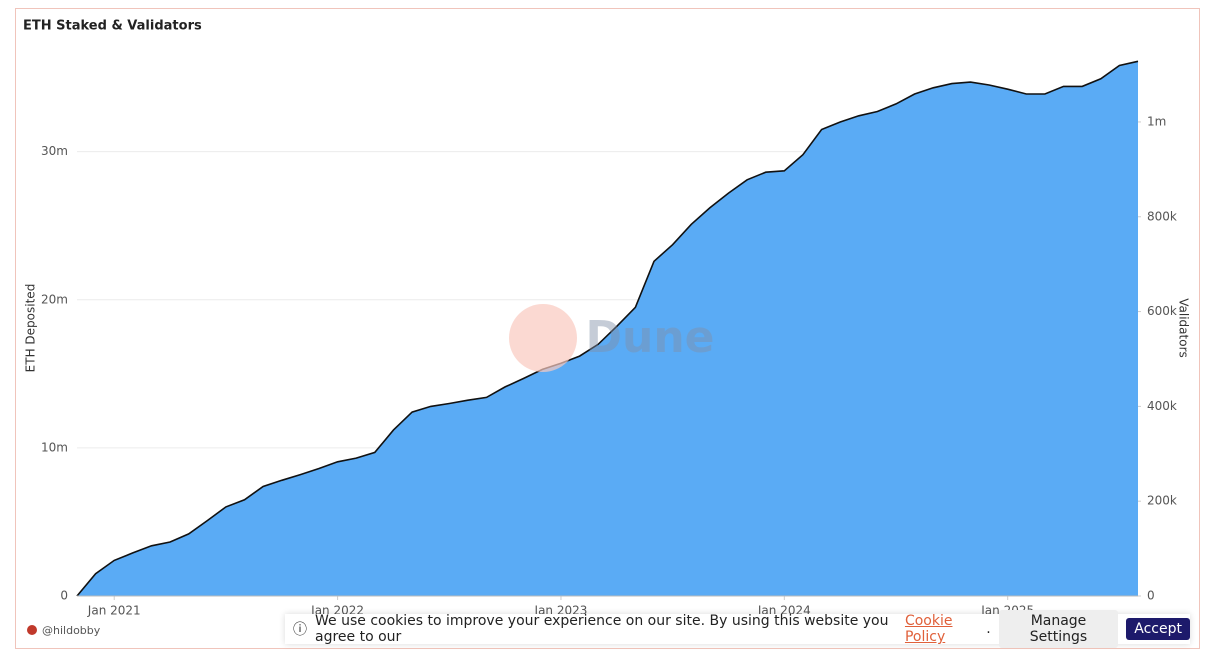 Image resolution: width=1211 pixels, height=666 pixels. Describe the element at coordinates (543, 338) in the screenshot. I see `watermark-logo` at that location.